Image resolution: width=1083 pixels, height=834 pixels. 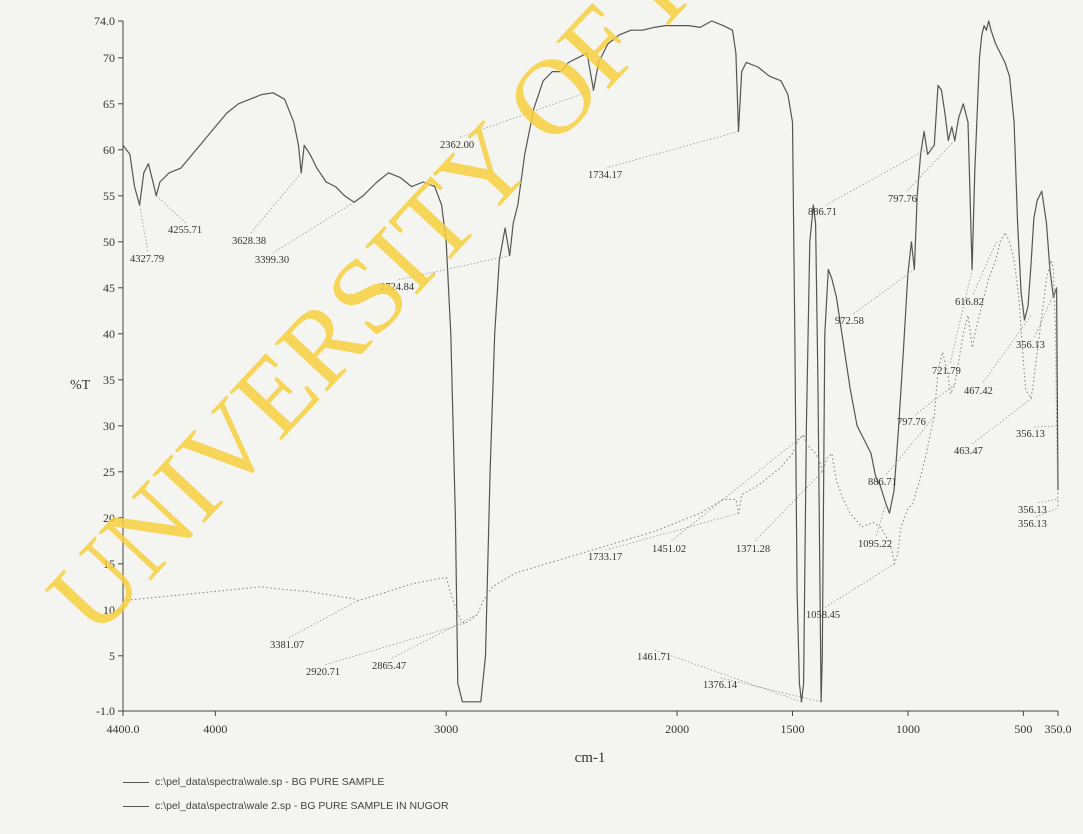 What do you see at coordinates (457, 145) in the screenshot?
I see `peak-label: 2362.00` at bounding box center [457, 145].